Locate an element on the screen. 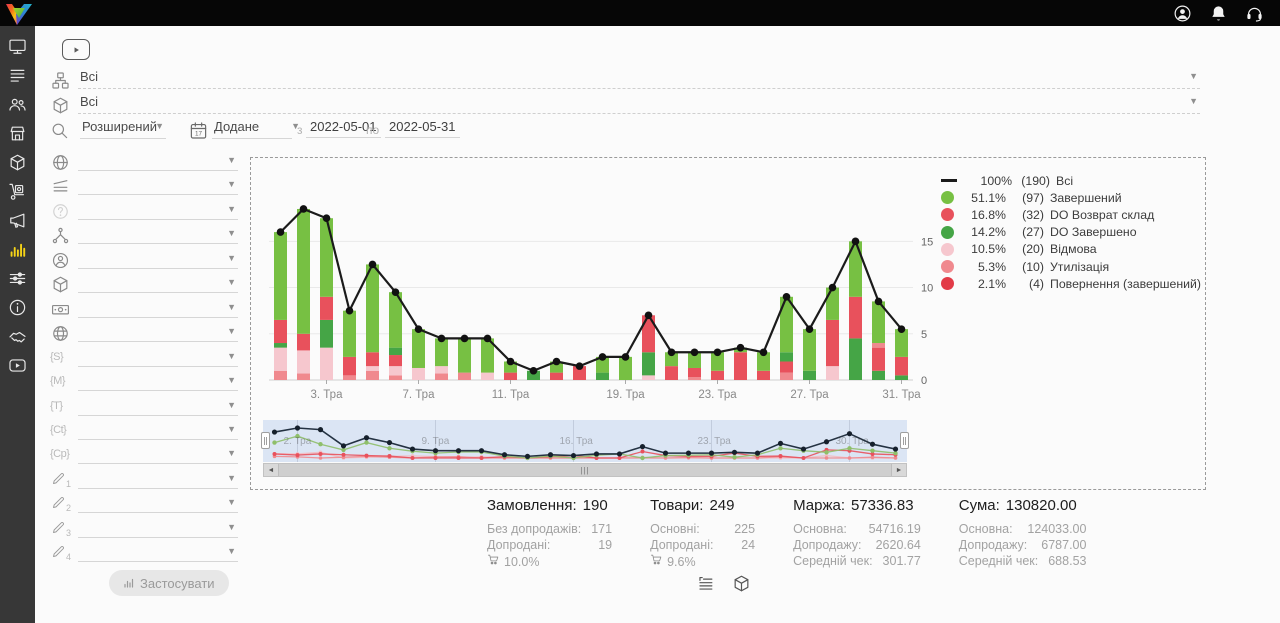 The height and width of the screenshot is (623, 1280). legend-item: 100% (190) Всі is located at coordinates (1071, 180).